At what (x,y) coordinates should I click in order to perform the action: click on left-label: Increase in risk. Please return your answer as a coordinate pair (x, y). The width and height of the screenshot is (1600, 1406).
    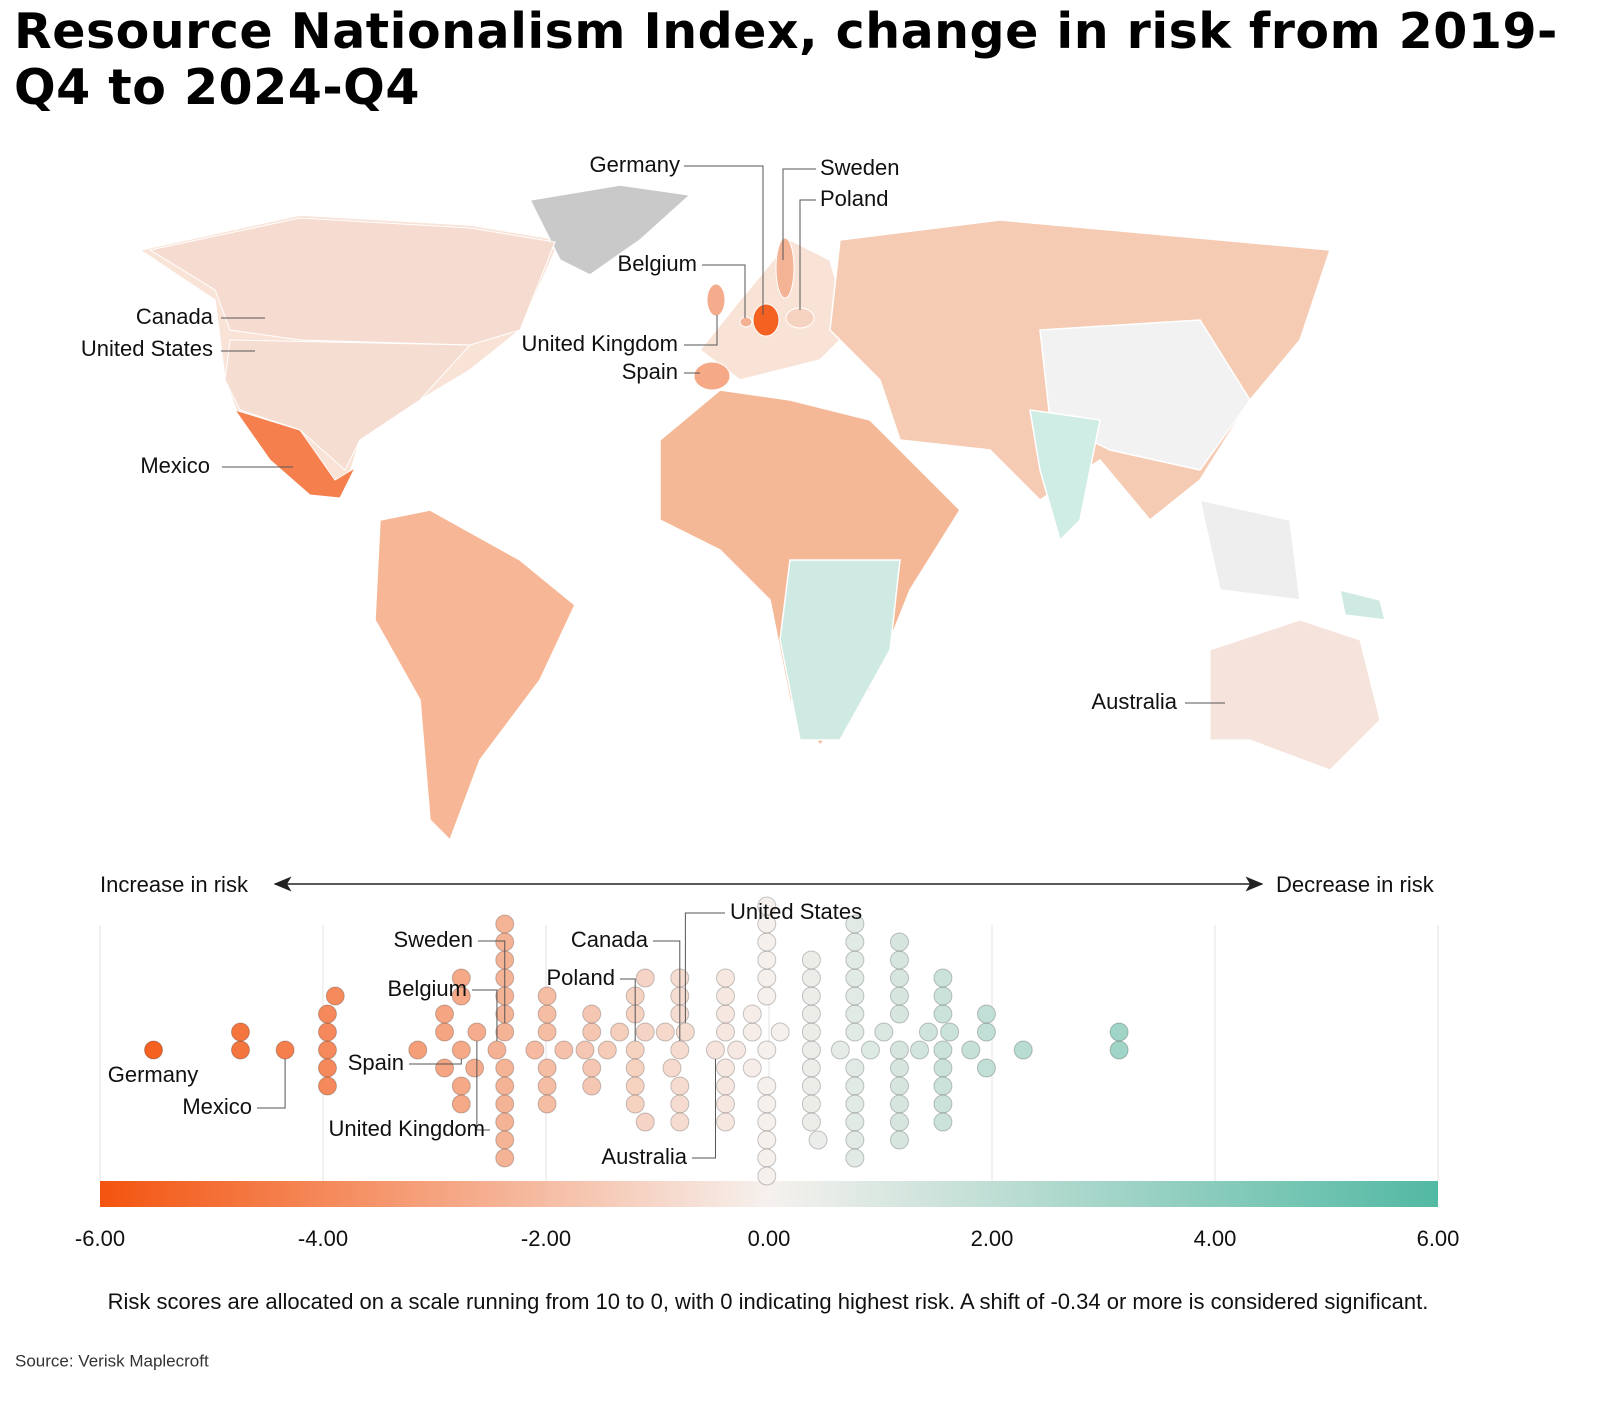
    Looking at the image, I should click on (174, 884).